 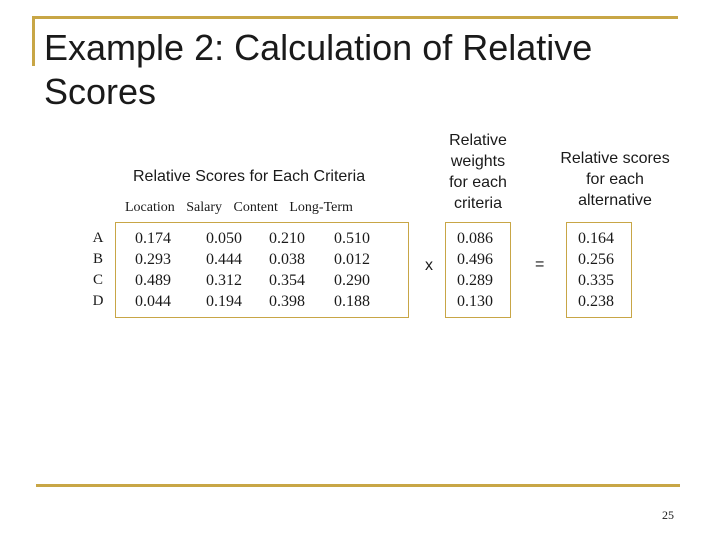 What do you see at coordinates (596, 280) in the screenshot?
I see `result-cell: 0.335` at bounding box center [596, 280].